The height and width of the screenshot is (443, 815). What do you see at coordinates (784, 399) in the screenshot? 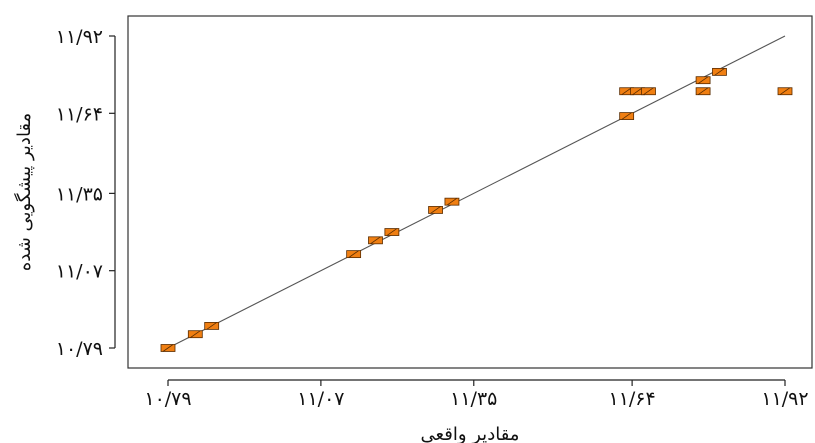
I see `x-tick-label: ۱۱/۹۲` at bounding box center [784, 399].